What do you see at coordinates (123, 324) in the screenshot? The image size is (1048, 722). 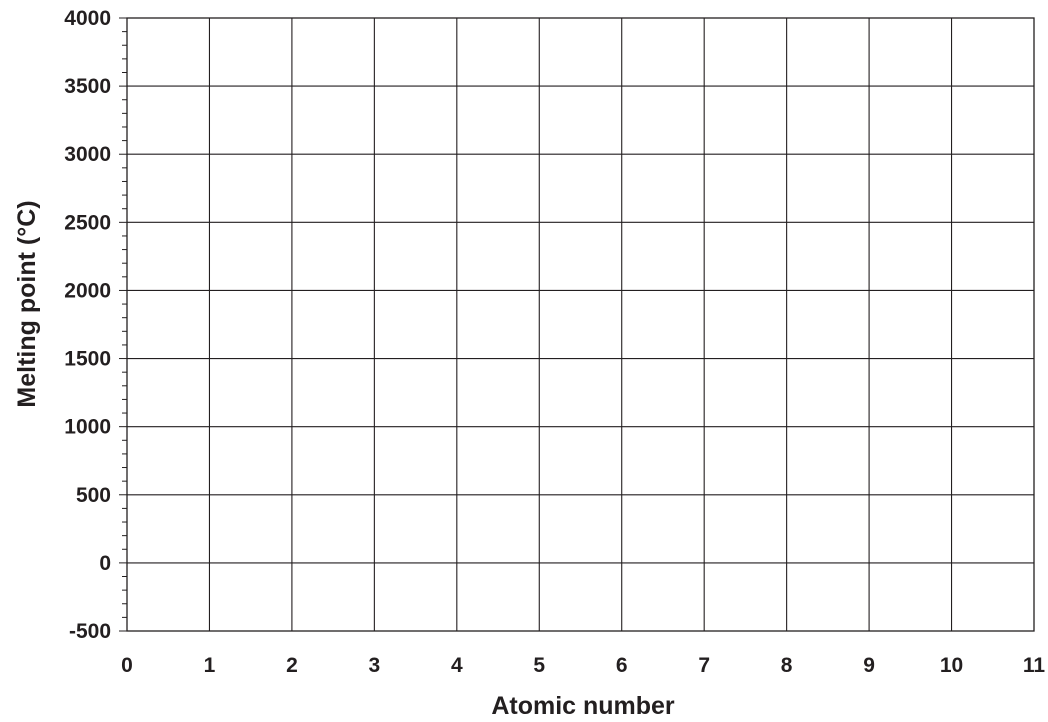 I see `y-minor-ticks` at bounding box center [123, 324].